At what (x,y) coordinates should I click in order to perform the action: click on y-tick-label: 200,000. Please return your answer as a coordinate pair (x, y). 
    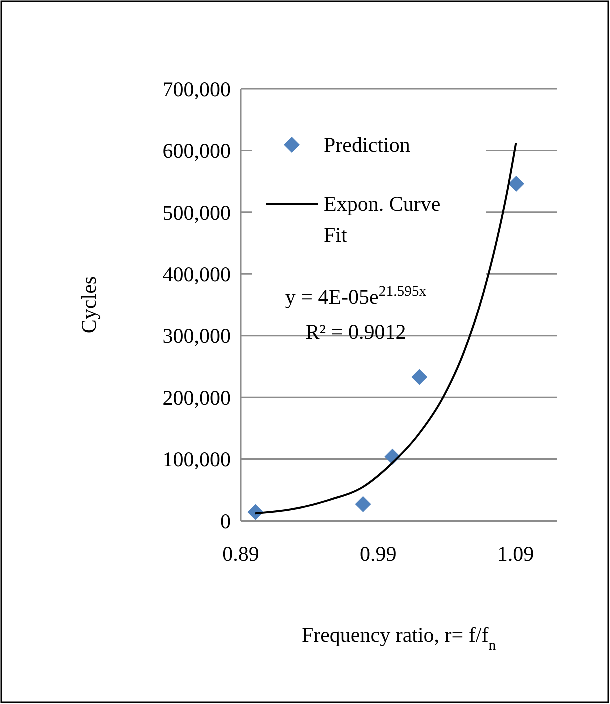
    Looking at the image, I should click on (196, 398).